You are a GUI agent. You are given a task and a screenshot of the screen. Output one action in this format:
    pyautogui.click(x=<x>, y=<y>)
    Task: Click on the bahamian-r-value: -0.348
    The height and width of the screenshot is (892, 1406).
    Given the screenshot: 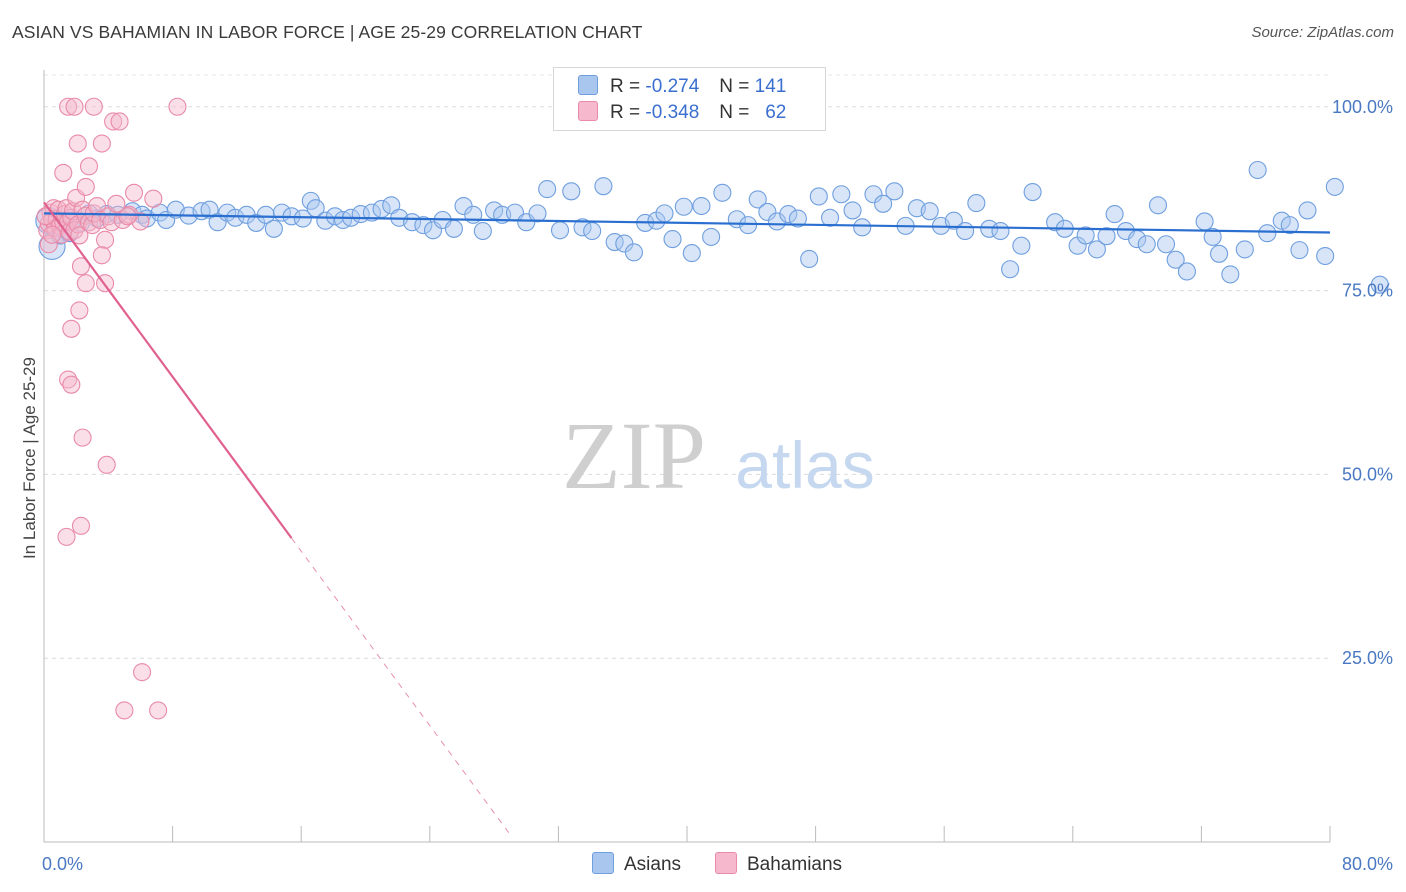 What is the action you would take?
    pyautogui.click(x=672, y=112)
    